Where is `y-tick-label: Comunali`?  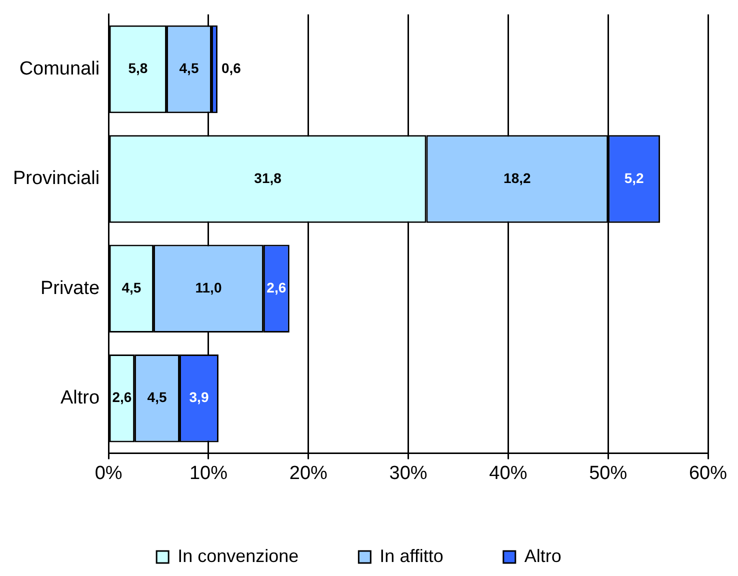 y-tick-label: Comunali is located at coordinates (59, 69).